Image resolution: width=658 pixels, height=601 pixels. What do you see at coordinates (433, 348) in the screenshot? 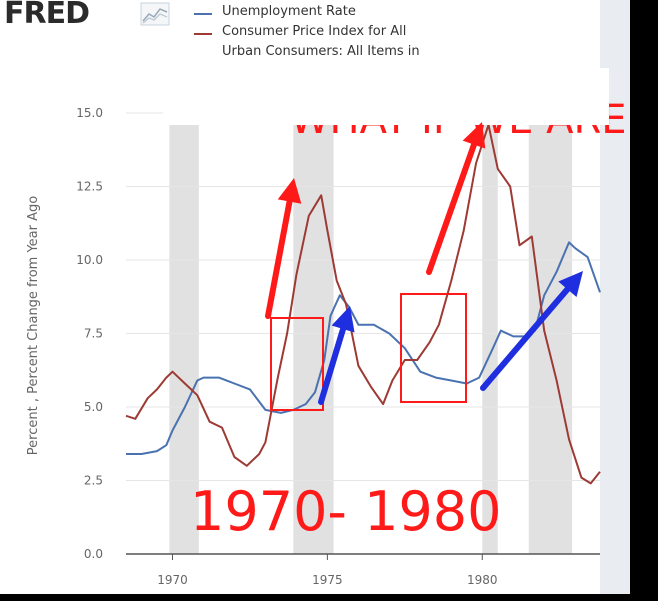
I see `highlight-box-1978` at bounding box center [433, 348].